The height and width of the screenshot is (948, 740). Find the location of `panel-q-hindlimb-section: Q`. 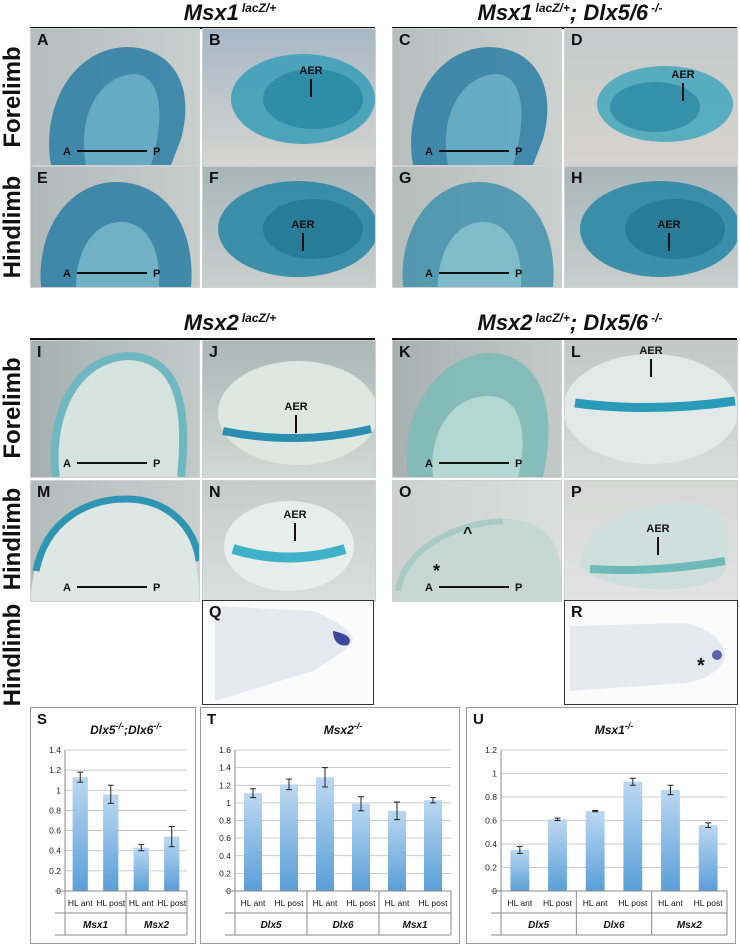

panel-q-hindlimb-section: Q is located at coordinates (288, 652).